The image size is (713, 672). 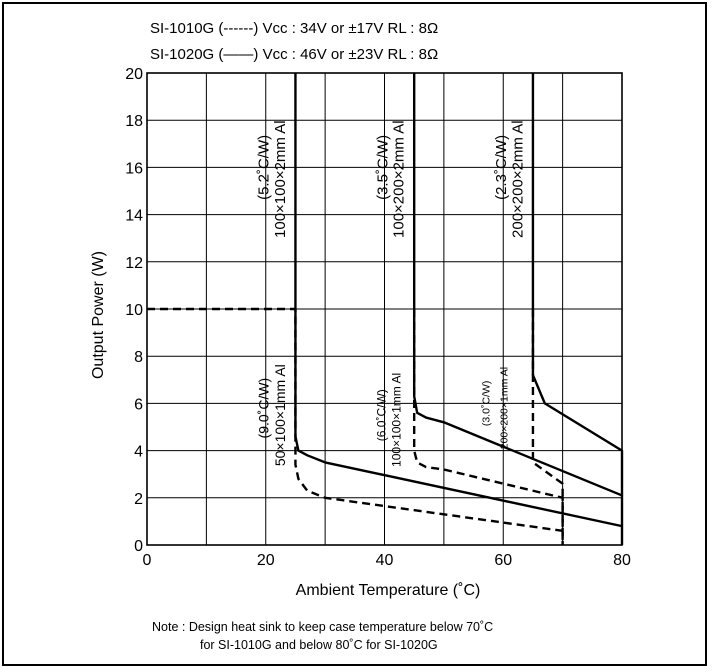 I want to click on y-tick-label: 4, so click(x=138, y=452).